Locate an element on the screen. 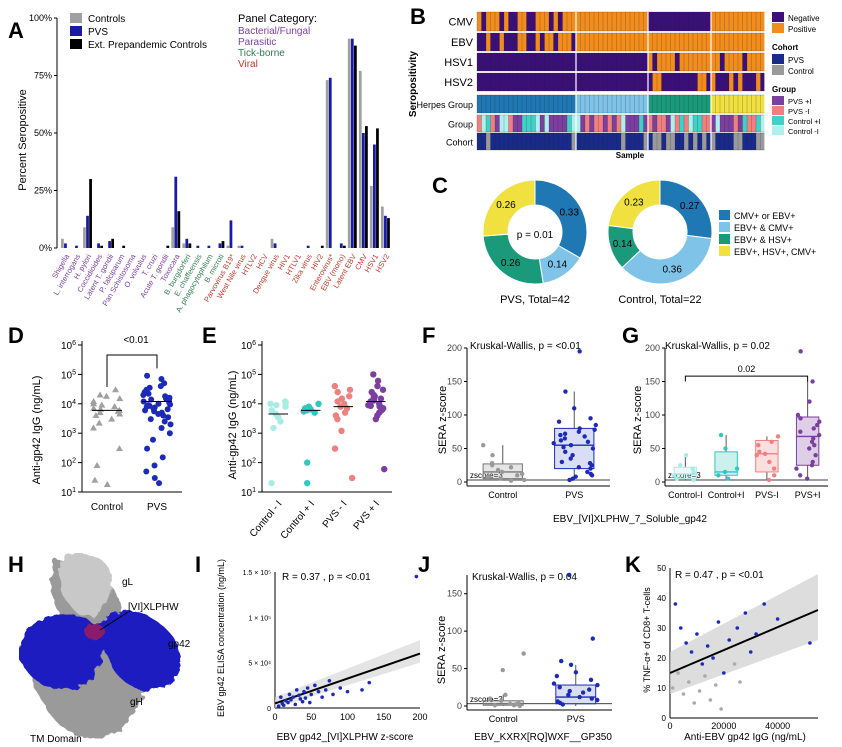 This screenshot has width=842, height=747. panel-b-row-label: Group is located at coordinates (460, 125).